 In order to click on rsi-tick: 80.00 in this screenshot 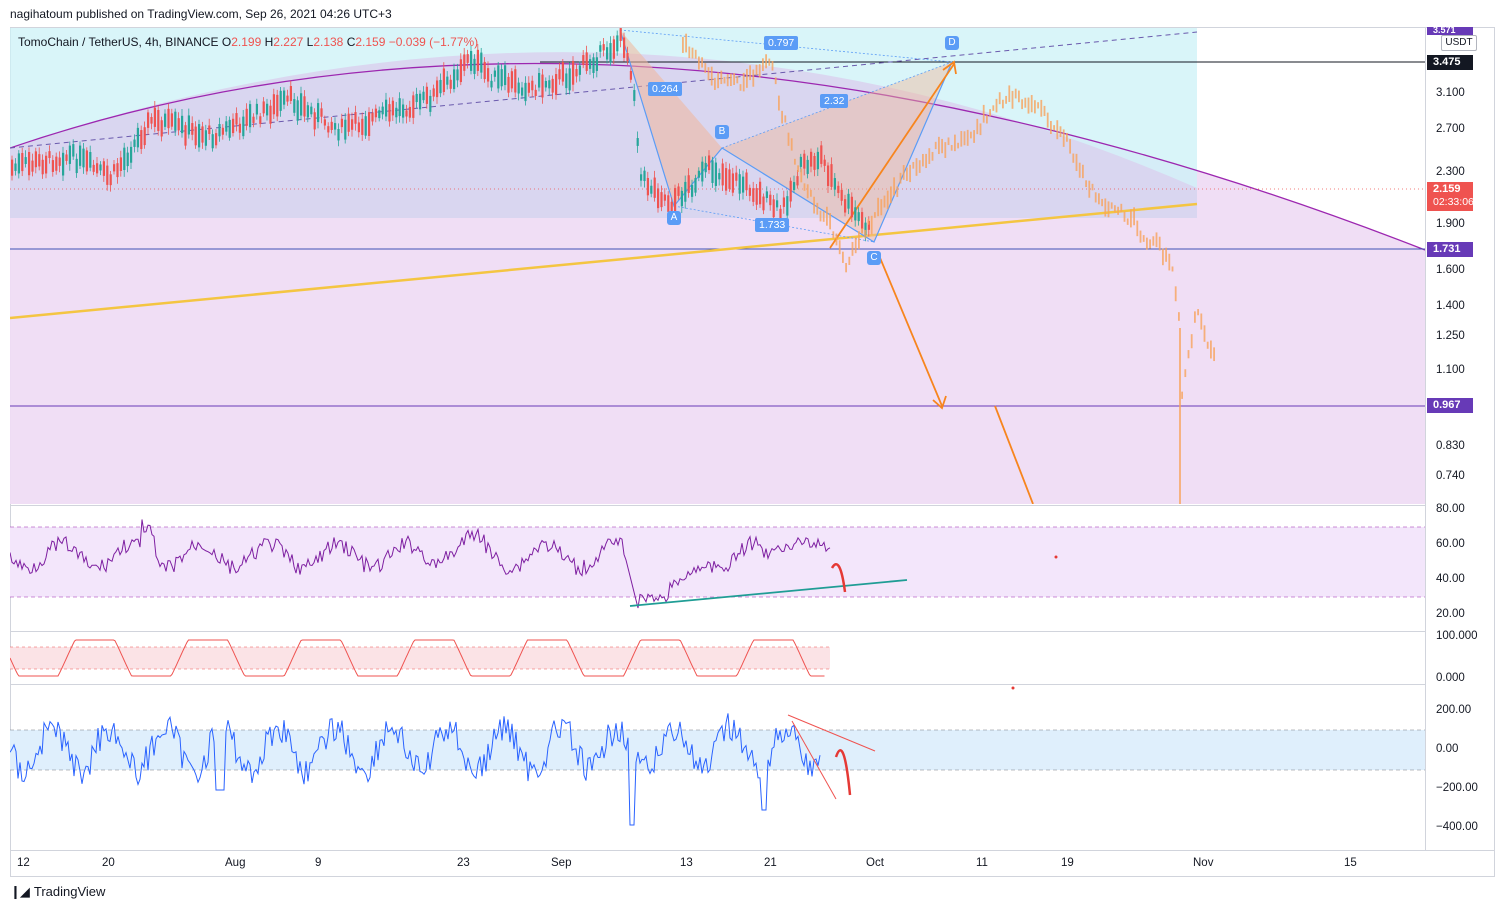, I will do `click(1450, 509)`.